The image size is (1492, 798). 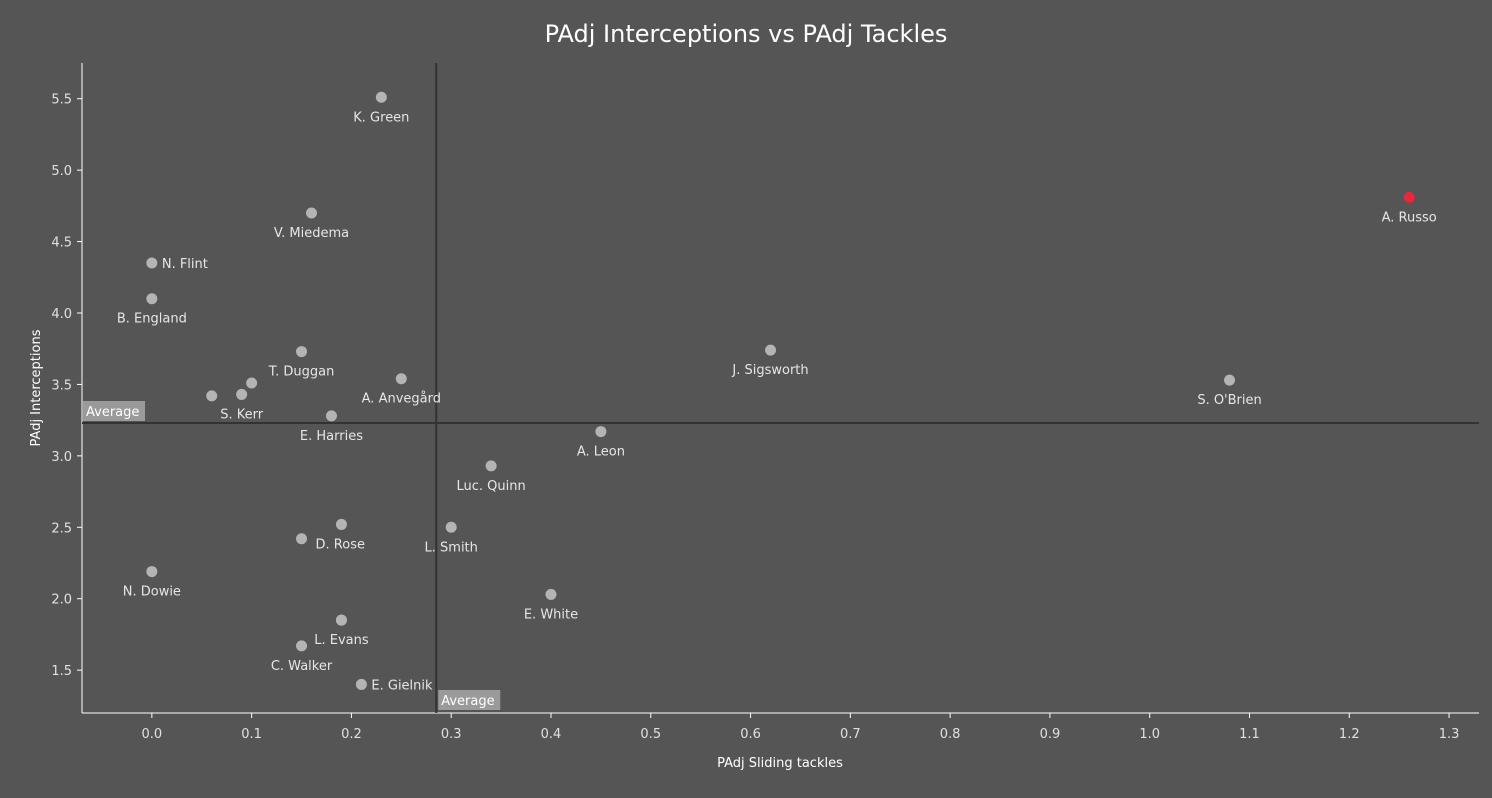 I want to click on point-label: V. Miedema, so click(x=311, y=233).